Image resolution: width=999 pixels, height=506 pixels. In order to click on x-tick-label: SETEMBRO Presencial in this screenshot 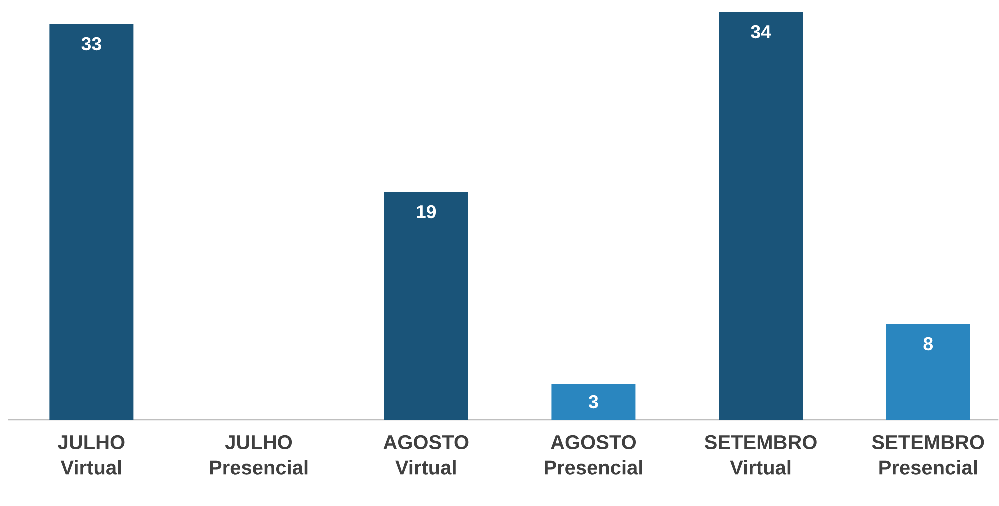, I will do `click(928, 455)`.